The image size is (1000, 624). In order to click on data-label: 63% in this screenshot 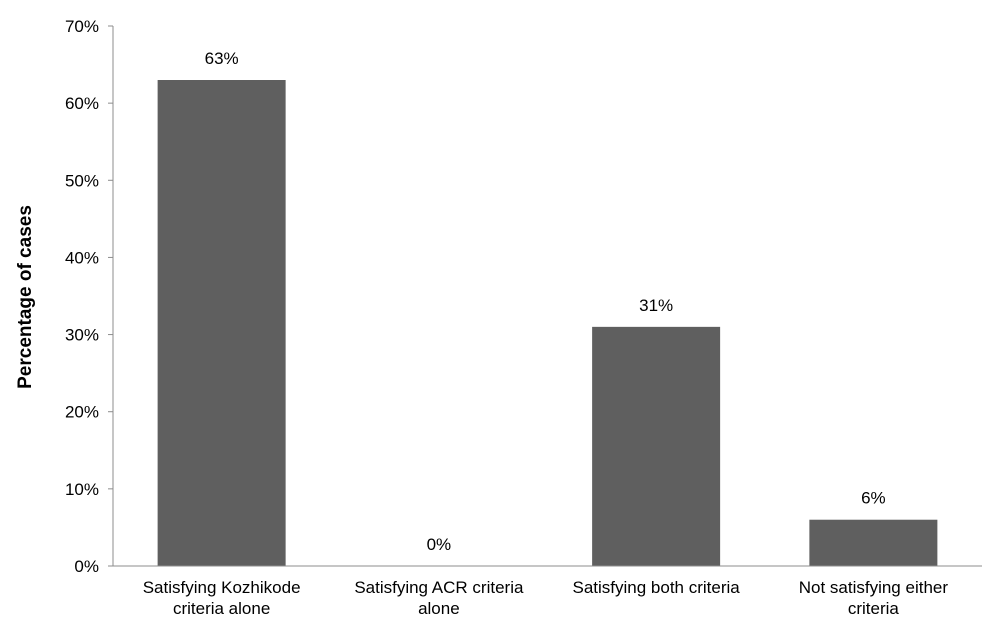, I will do `click(222, 58)`.